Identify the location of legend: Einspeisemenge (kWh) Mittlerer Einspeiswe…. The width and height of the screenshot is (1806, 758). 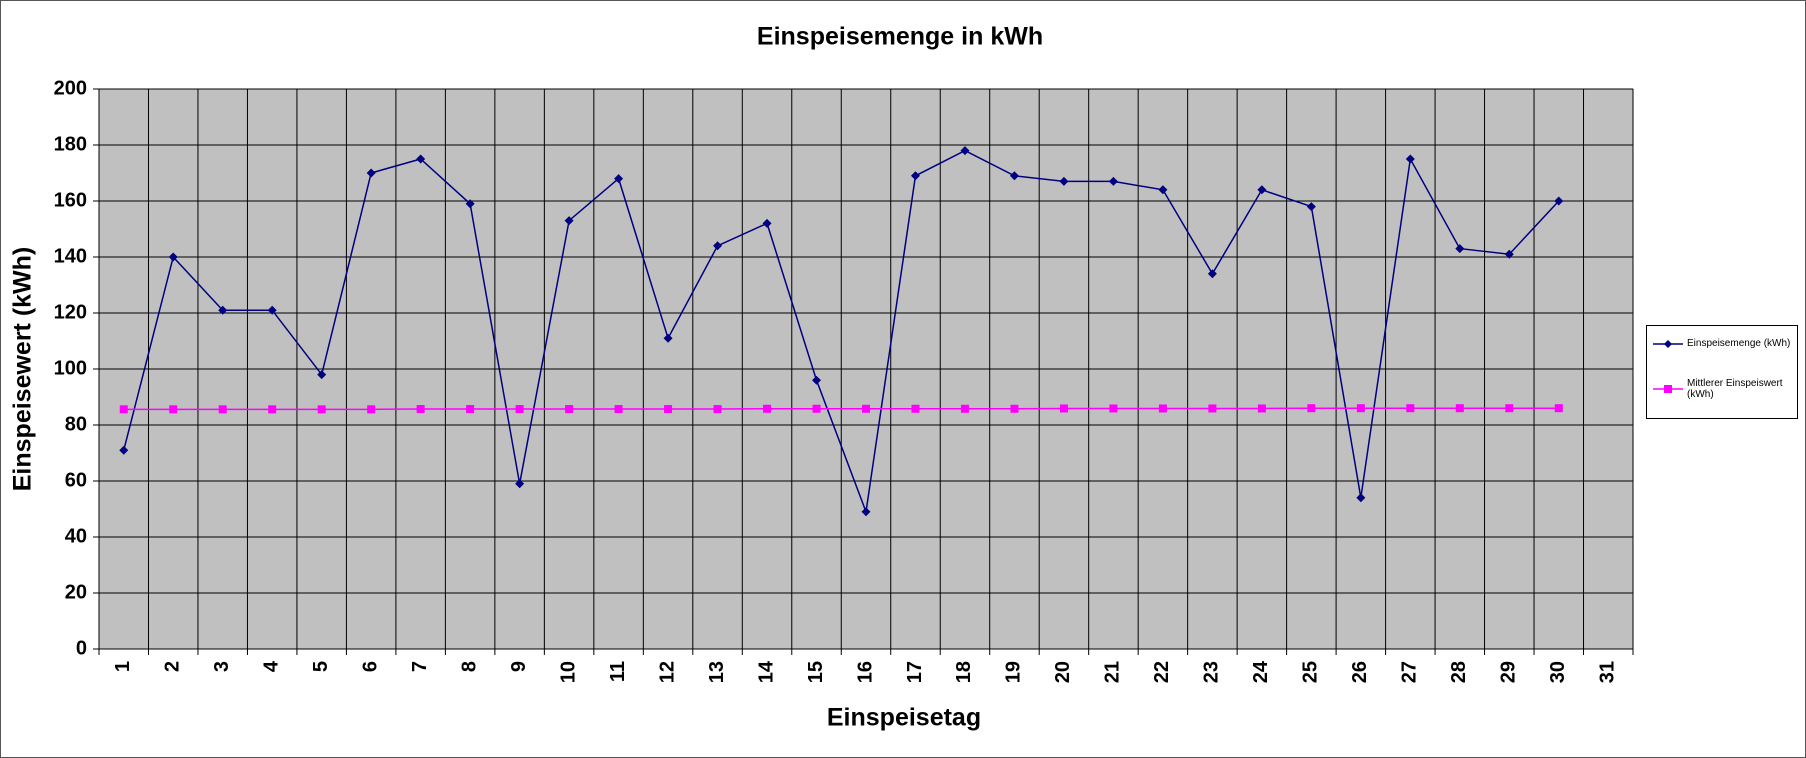
(1722, 372).